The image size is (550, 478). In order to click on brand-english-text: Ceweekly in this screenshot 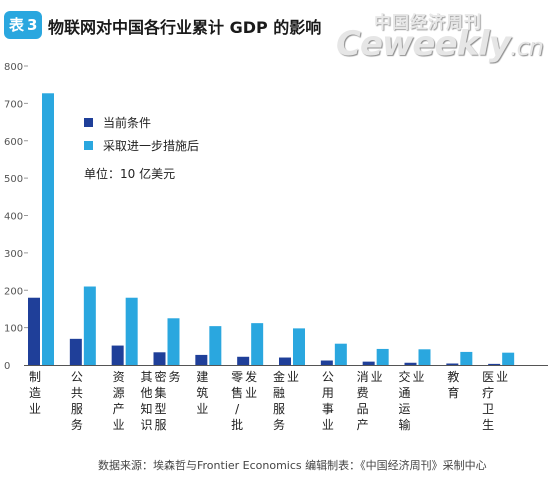, I will do `click(423, 44)`.